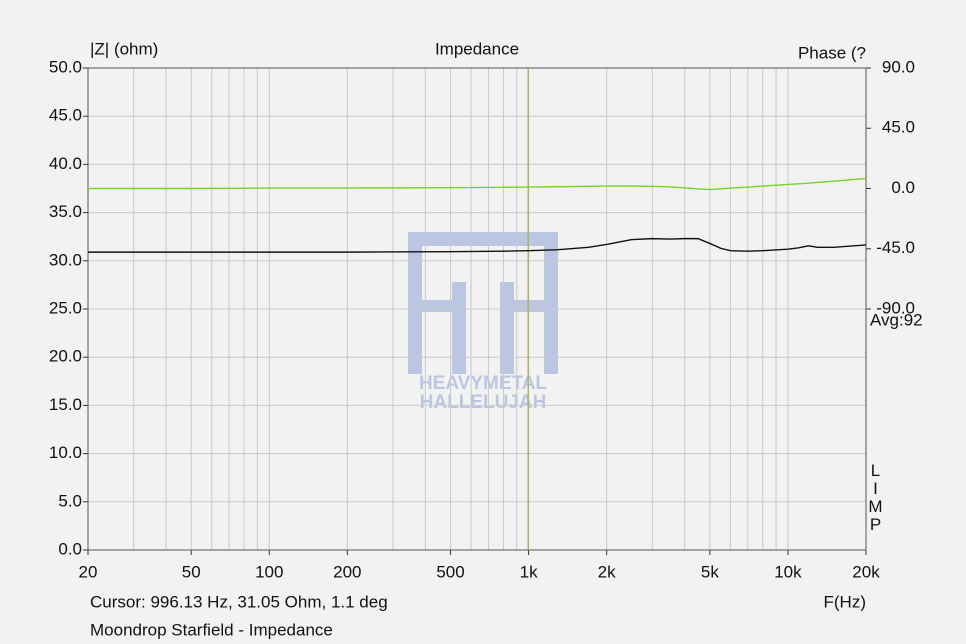 The height and width of the screenshot is (644, 966). Describe the element at coordinates (832, 52) in the screenshot. I see `y2-axis-label: Phase (?` at that location.